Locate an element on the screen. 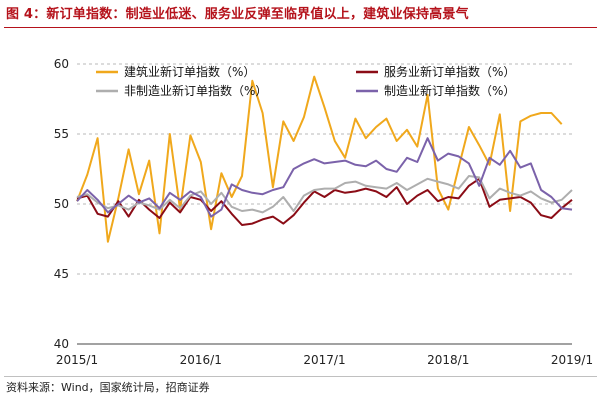 This screenshot has height=402, width=601. source-rule is located at coordinates (300, 376).